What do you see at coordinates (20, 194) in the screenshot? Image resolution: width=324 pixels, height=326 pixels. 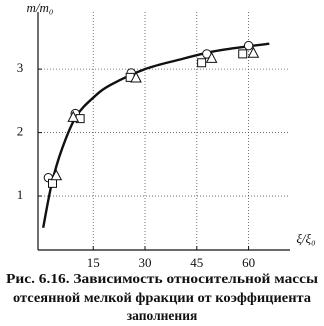 I see `y-tick-label: 1` at bounding box center [20, 194].